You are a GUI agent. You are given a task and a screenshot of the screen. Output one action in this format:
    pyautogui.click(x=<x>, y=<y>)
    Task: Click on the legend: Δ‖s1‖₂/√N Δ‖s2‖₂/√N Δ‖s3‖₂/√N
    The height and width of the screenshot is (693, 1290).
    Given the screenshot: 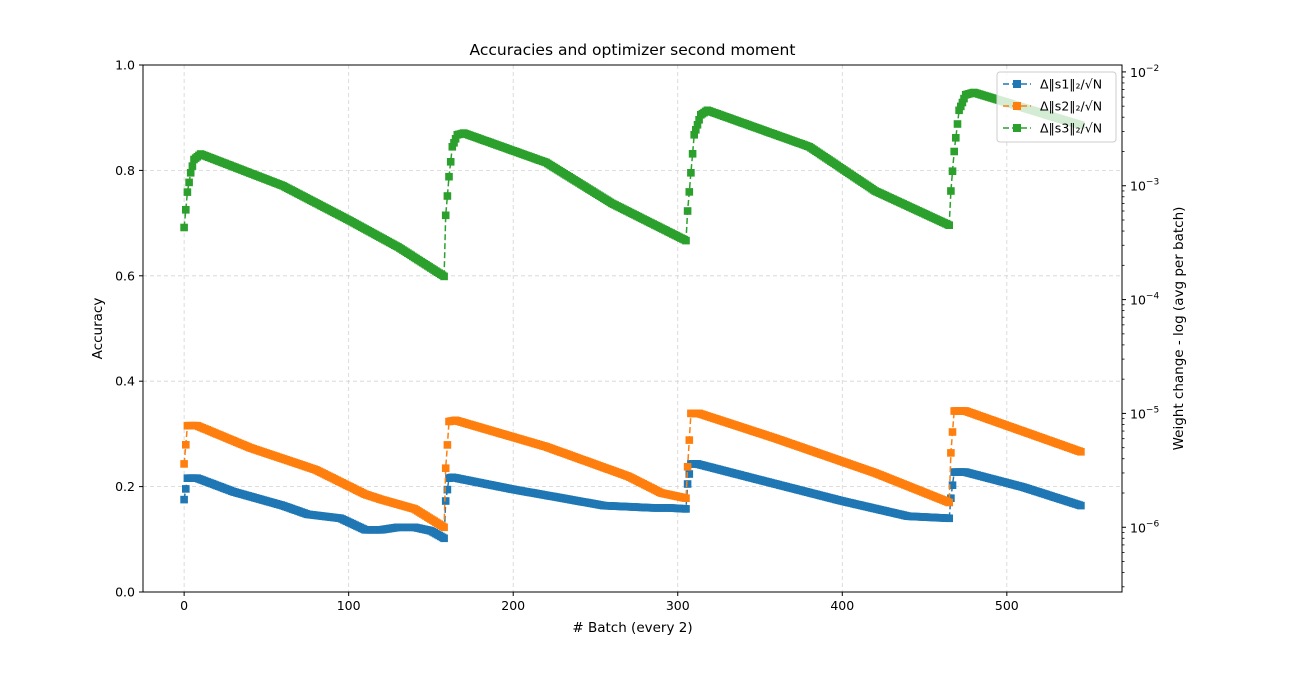 What is the action you would take?
    pyautogui.click(x=1056, y=107)
    